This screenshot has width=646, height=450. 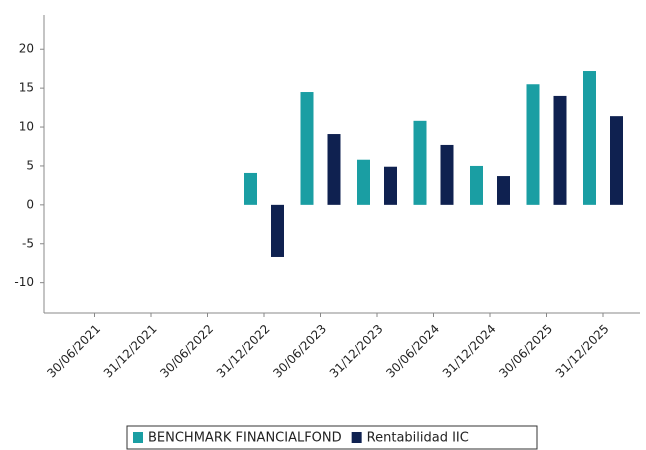 What do you see at coordinates (525, 351) in the screenshot?
I see `x-tick-label: 30/06/2025` at bounding box center [525, 351].